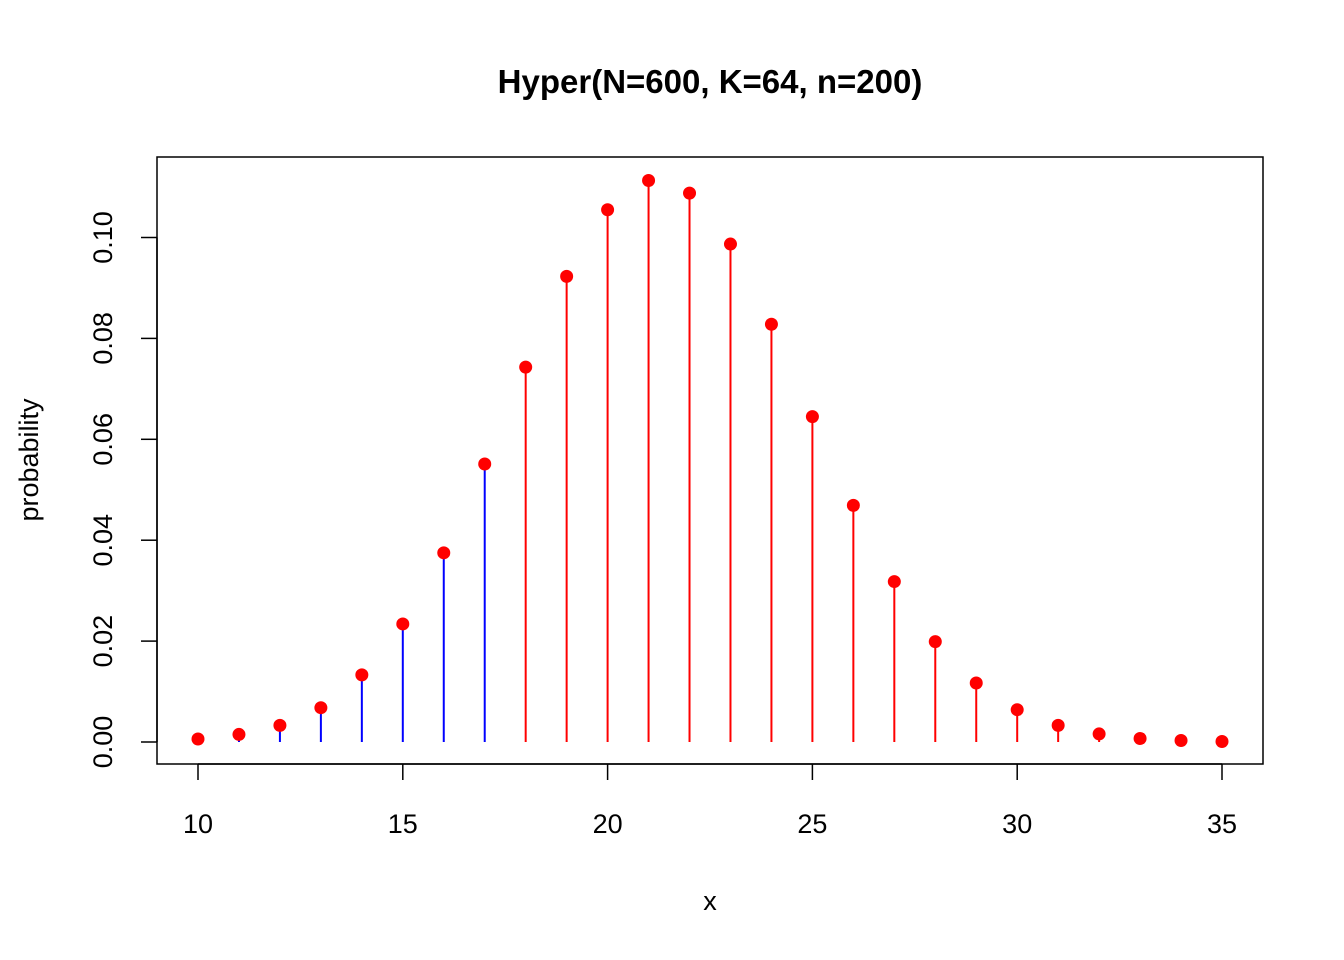  What do you see at coordinates (103, 641) in the screenshot?
I see `y-tick-label: 0.02` at bounding box center [103, 641].